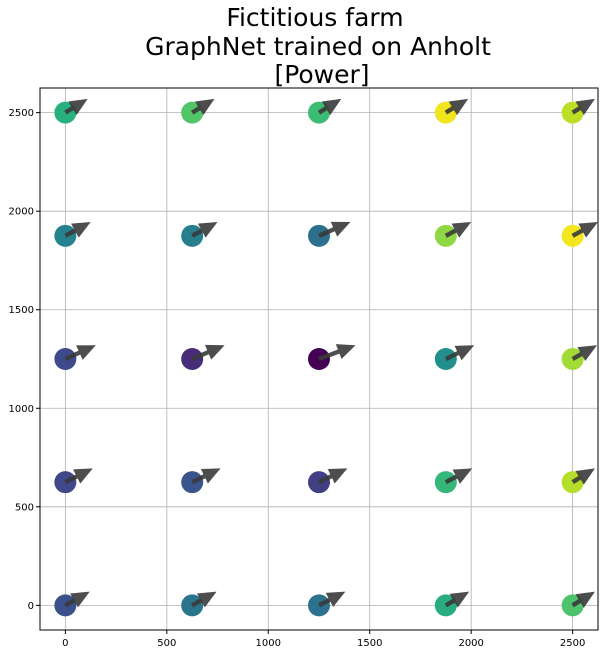 The image size is (604, 655). I want to click on x-tick-label: 2000, so click(470, 643).